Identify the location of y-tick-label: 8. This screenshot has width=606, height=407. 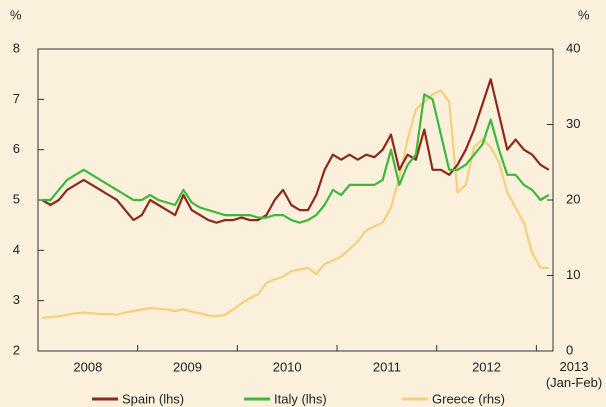
(16, 47).